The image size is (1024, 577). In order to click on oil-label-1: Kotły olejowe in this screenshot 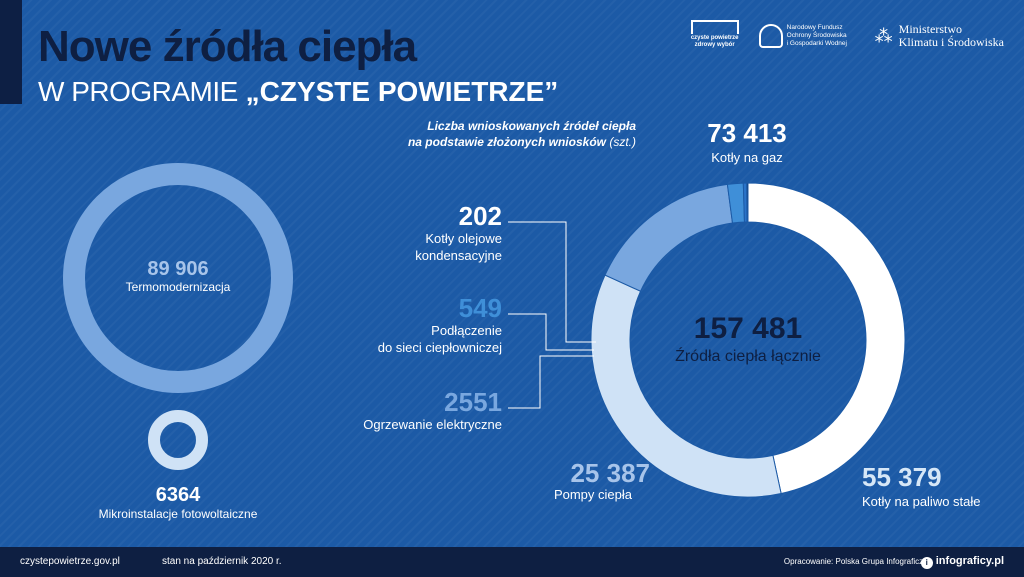, I will do `click(463, 238)`.